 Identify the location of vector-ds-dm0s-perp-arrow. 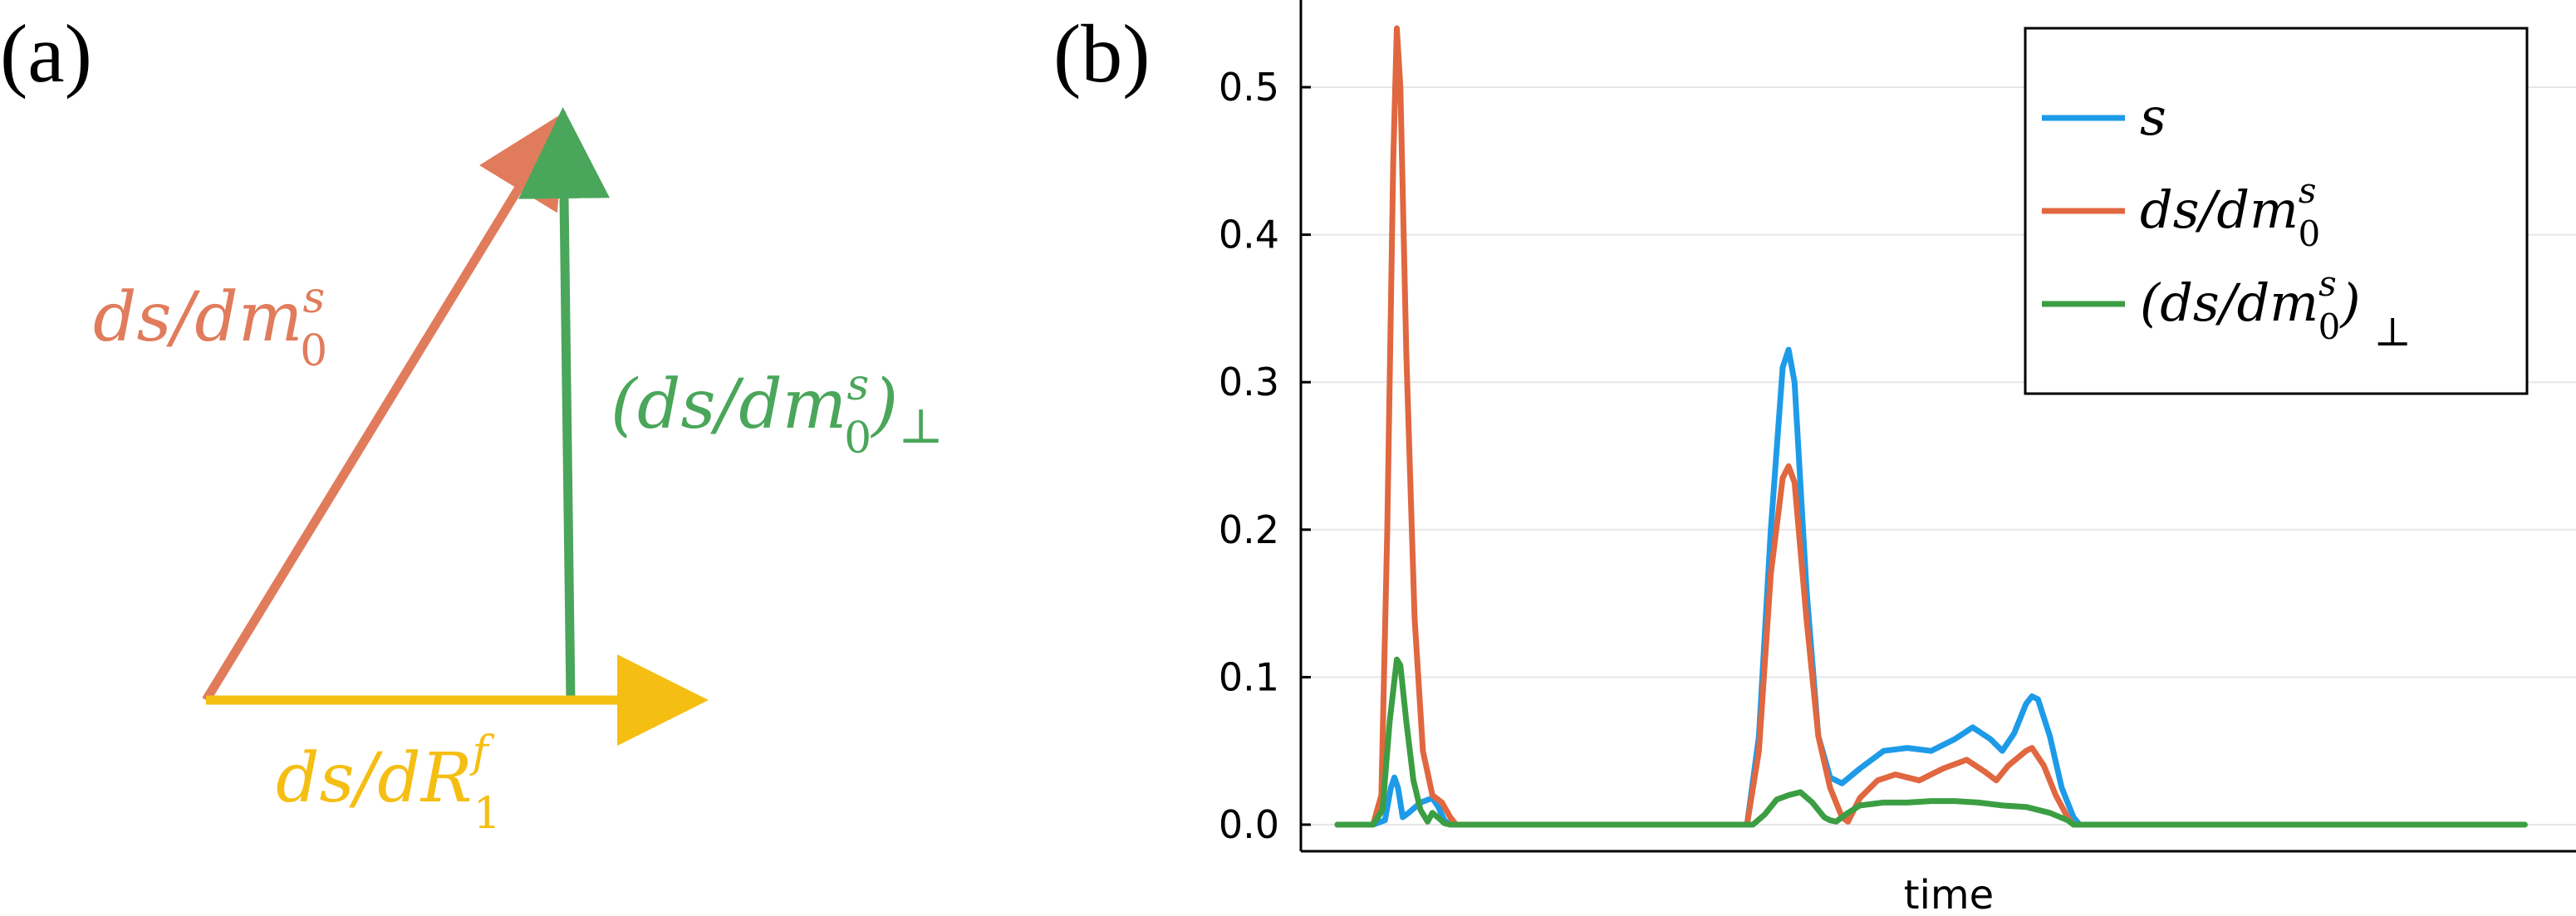
(564, 404).